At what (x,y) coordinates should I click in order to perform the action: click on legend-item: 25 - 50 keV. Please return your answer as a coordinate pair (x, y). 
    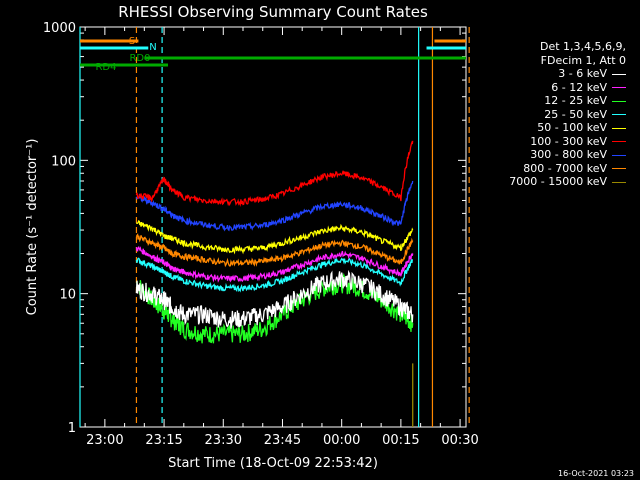
    Looking at the image, I should click on (567, 115).